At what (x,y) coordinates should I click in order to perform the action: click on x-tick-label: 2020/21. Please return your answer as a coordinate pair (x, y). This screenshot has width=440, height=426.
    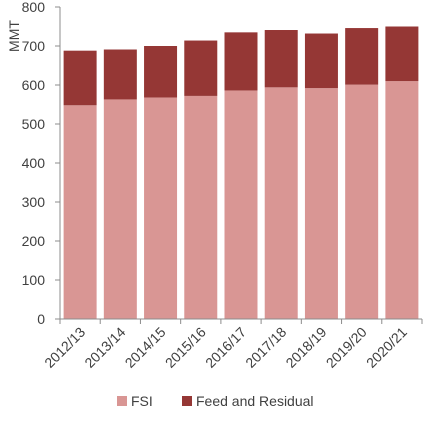
    Looking at the image, I should click on (386, 347).